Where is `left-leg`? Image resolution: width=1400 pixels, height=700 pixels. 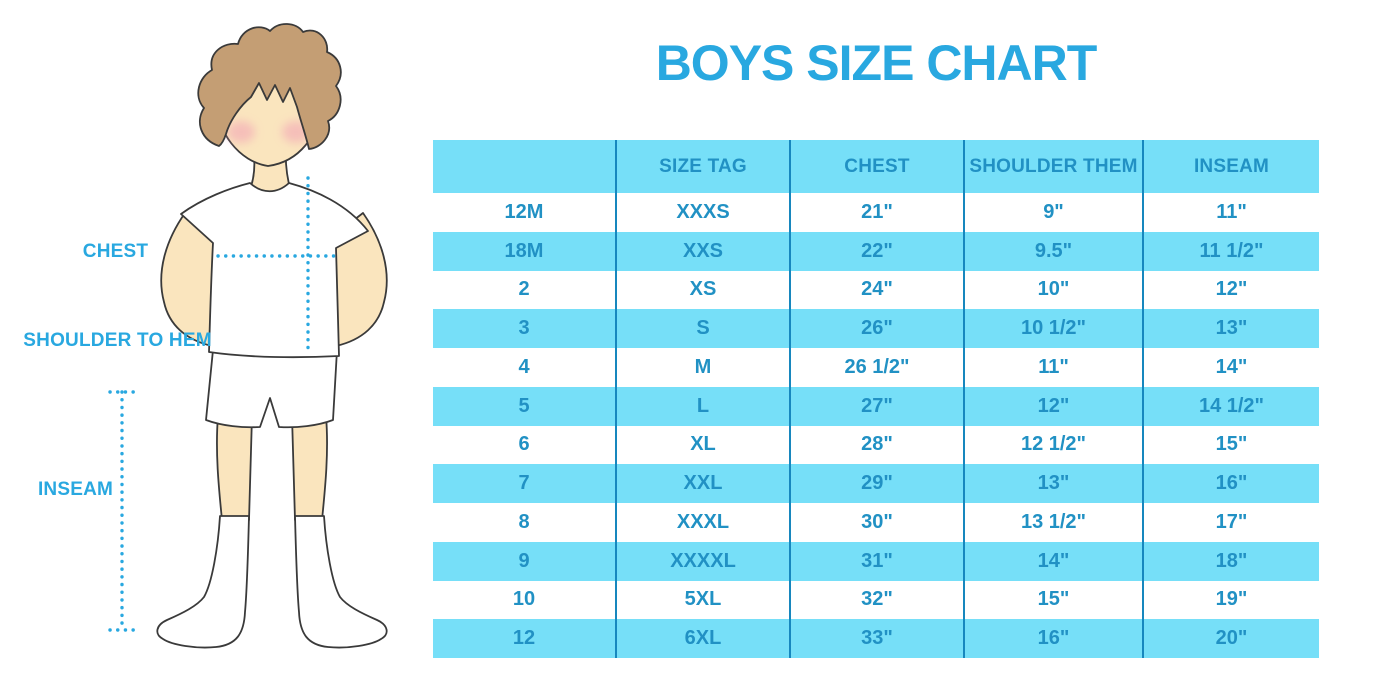
left-leg is located at coordinates (234, 468).